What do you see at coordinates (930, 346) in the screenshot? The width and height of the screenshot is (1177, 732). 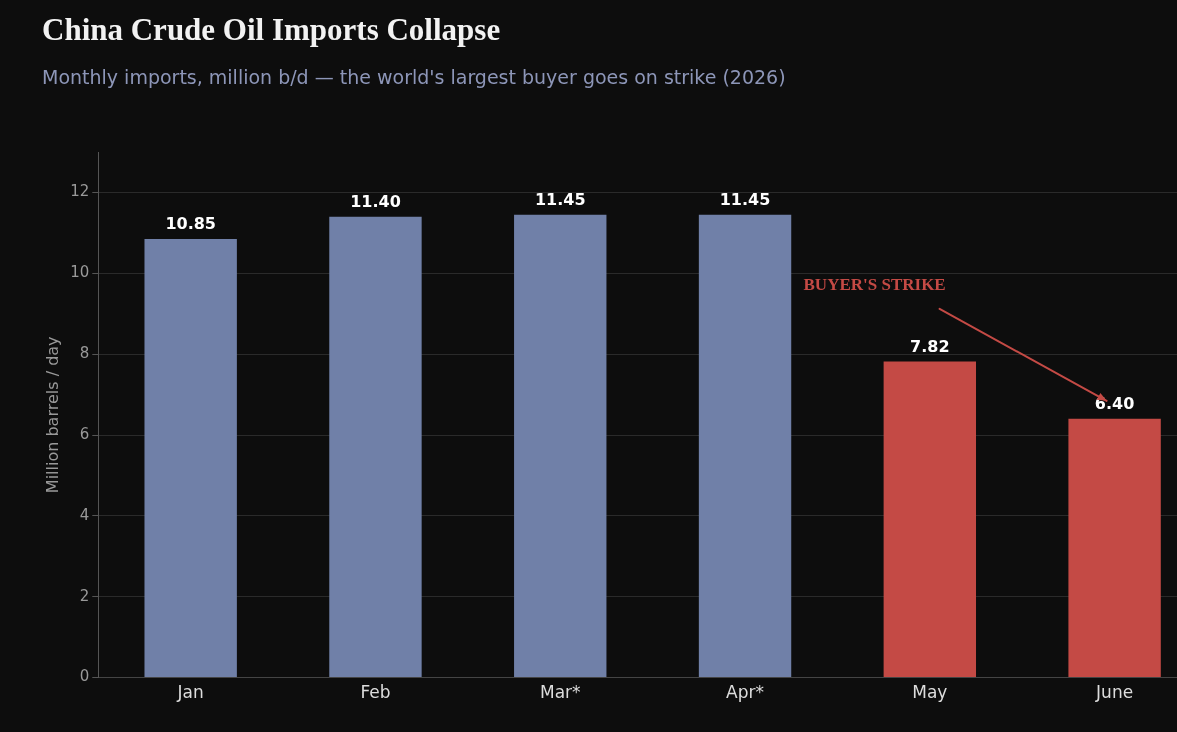 I see `data-label: 7.82` at bounding box center [930, 346].